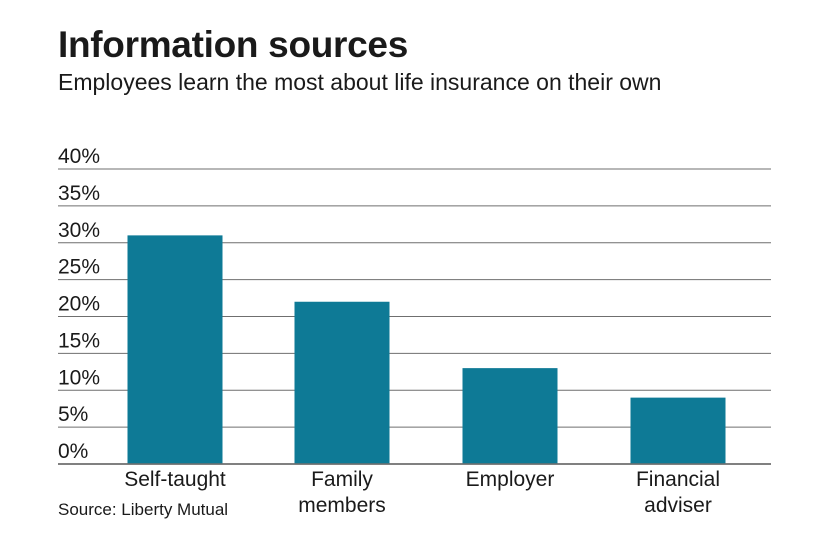 This screenshot has height=547, width=840. Describe the element at coordinates (342, 479) in the screenshot. I see `x-category-label-line: Family` at that location.